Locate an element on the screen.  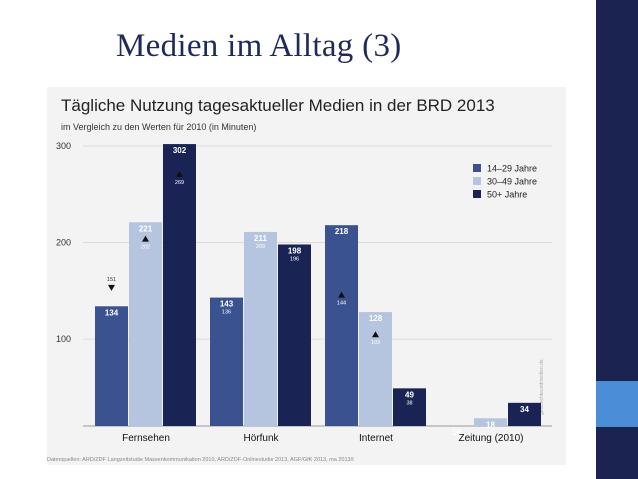
bar-value-label: 211 is located at coordinates (260, 238).